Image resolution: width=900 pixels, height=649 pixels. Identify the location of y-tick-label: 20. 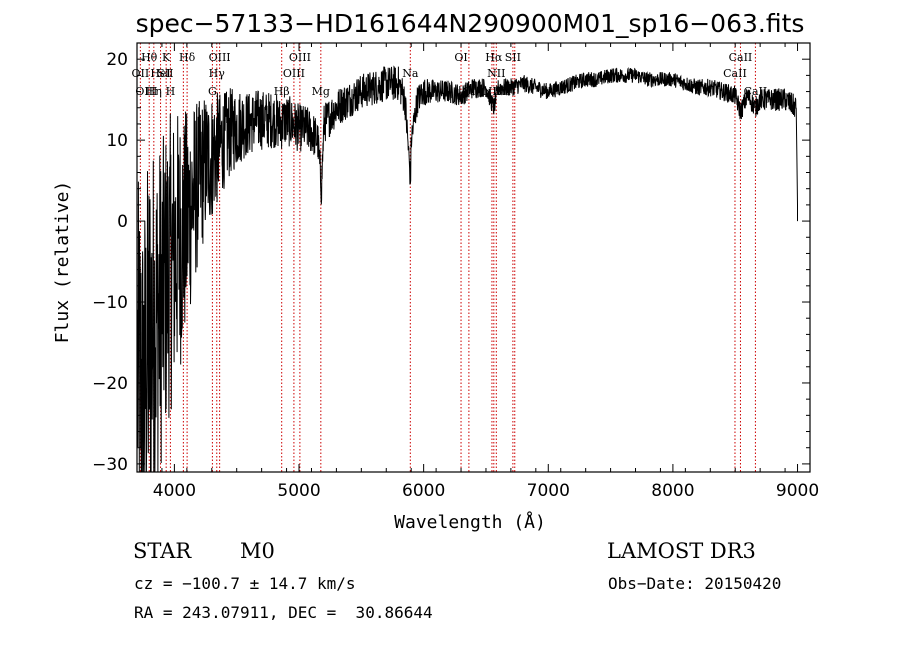
(117, 60).